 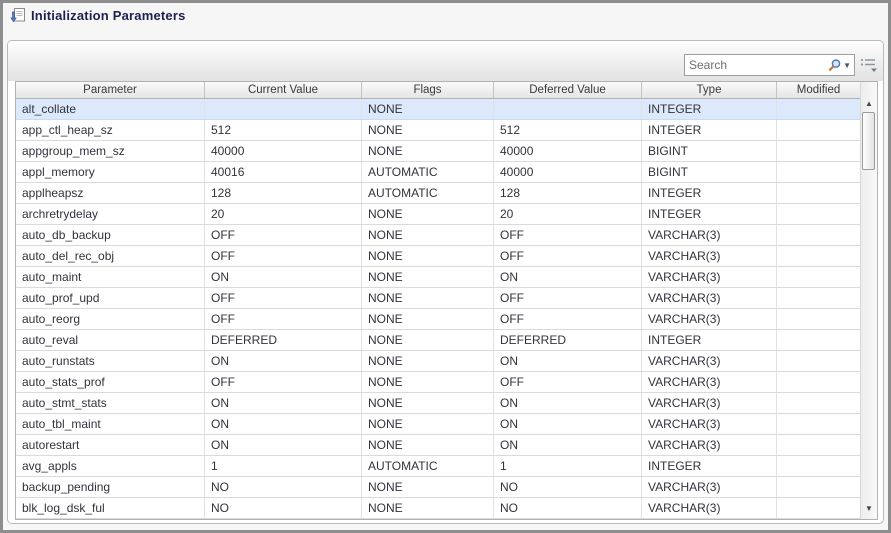 I want to click on table-row: auto_stats_prof OFF NONE OFF VARCHAR(3), so click(x=438, y=382).